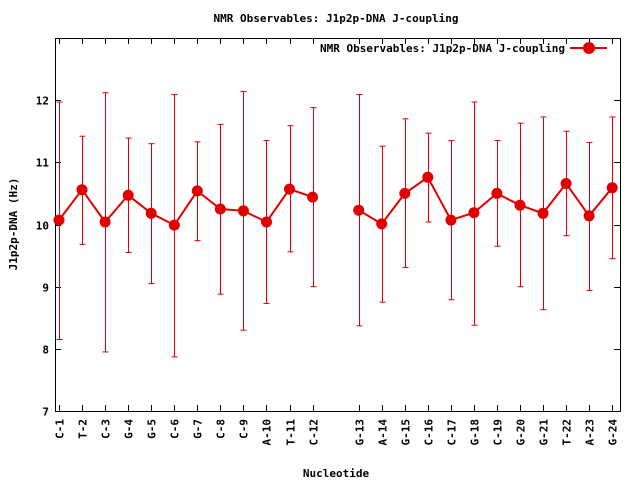 This screenshot has height=480, width=640. Describe the element at coordinates (567, 432) in the screenshot. I see `x-tick-label: T-22` at that location.